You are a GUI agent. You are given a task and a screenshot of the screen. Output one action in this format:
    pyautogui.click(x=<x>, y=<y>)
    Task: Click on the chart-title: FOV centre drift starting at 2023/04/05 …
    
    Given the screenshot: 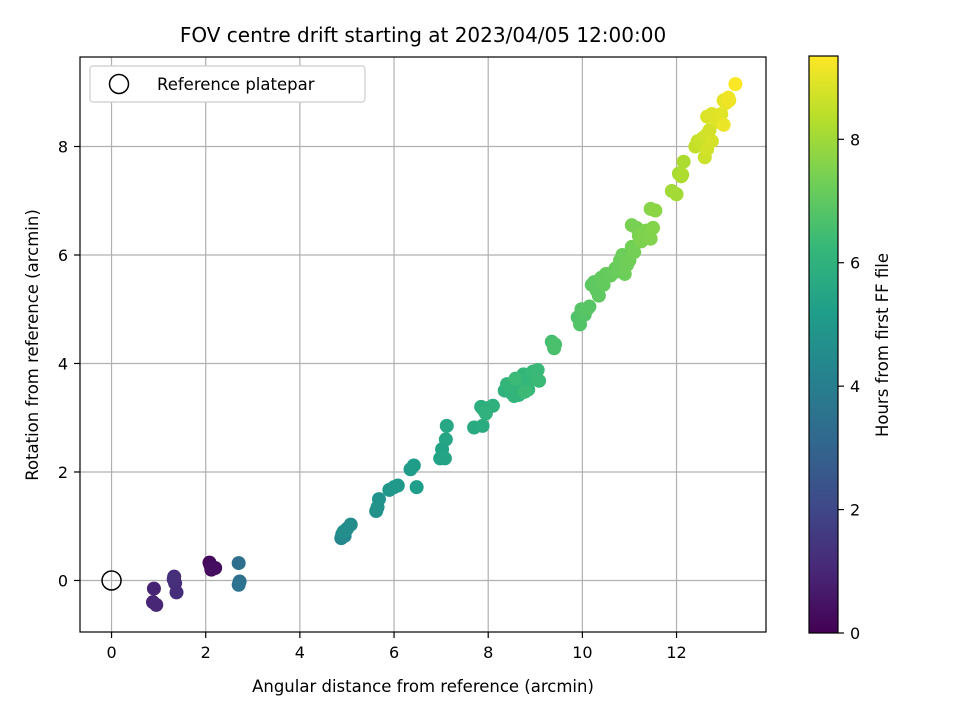 What is the action you would take?
    pyautogui.click(x=423, y=35)
    